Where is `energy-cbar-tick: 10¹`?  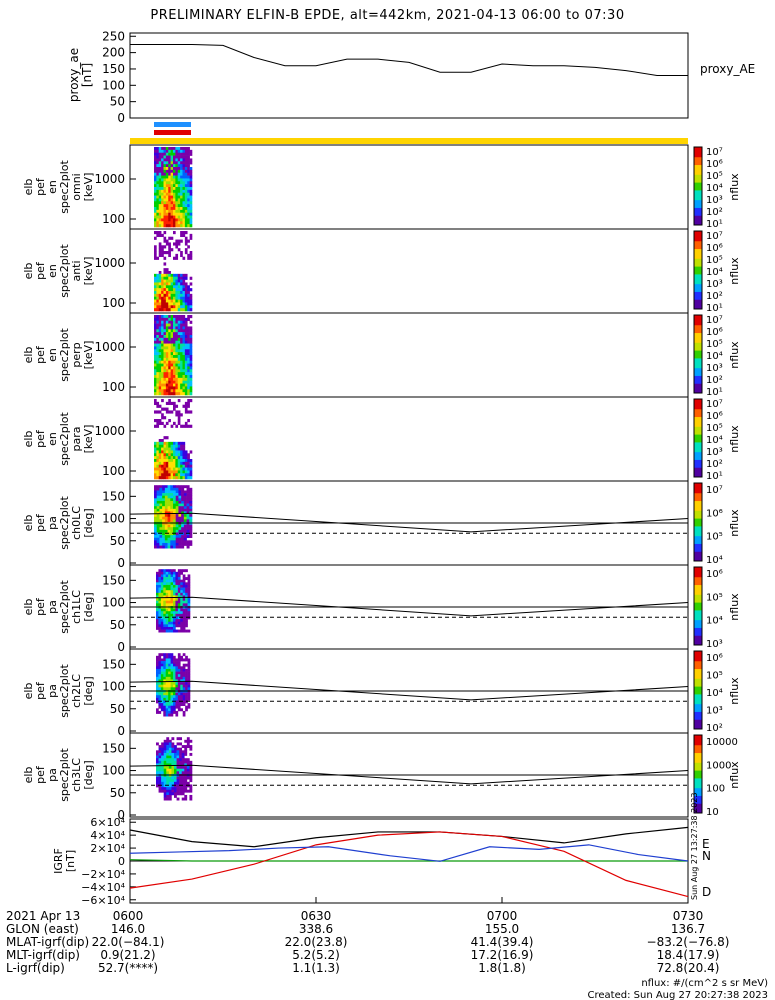
energy-cbar-tick: 10¹ is located at coordinates (714, 476).